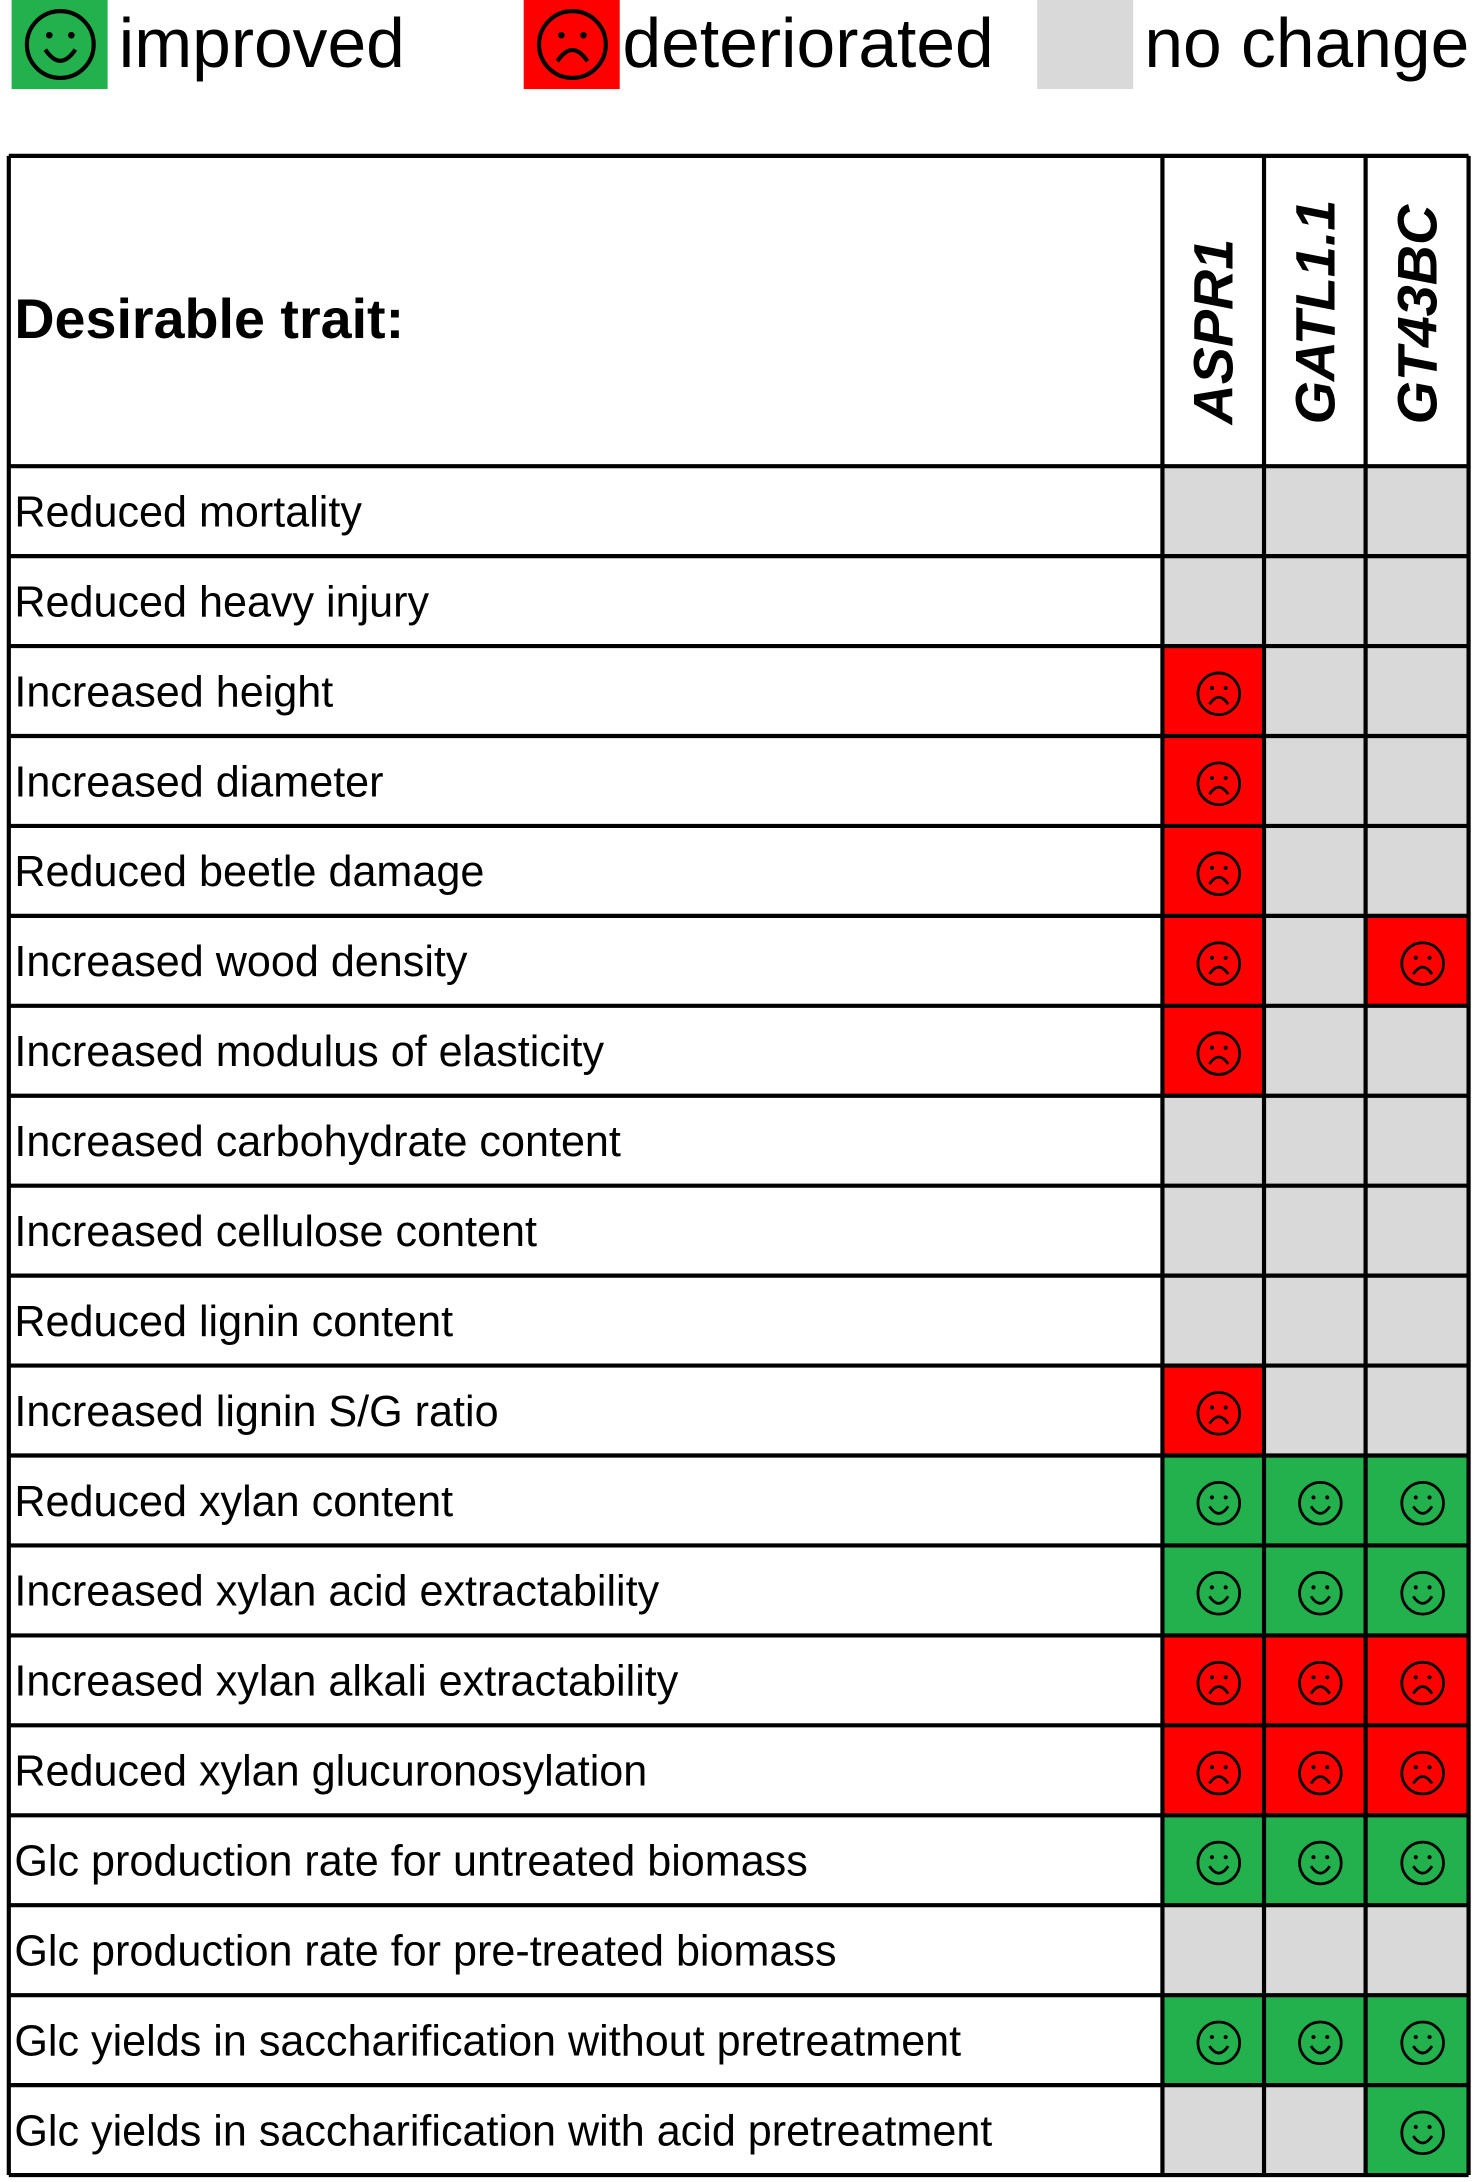  Describe the element at coordinates (209, 319) in the screenshot. I see `header-label: Desirable trait:` at that location.